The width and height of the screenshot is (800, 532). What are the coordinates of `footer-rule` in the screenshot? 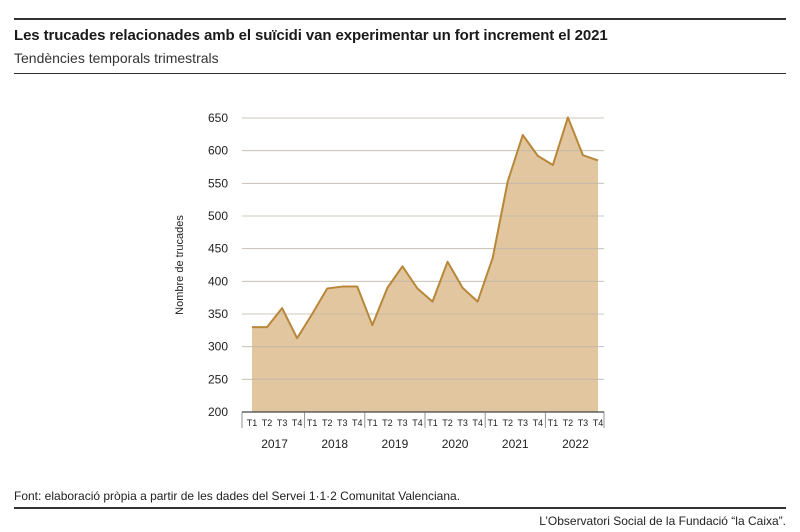 It's located at (400, 508).